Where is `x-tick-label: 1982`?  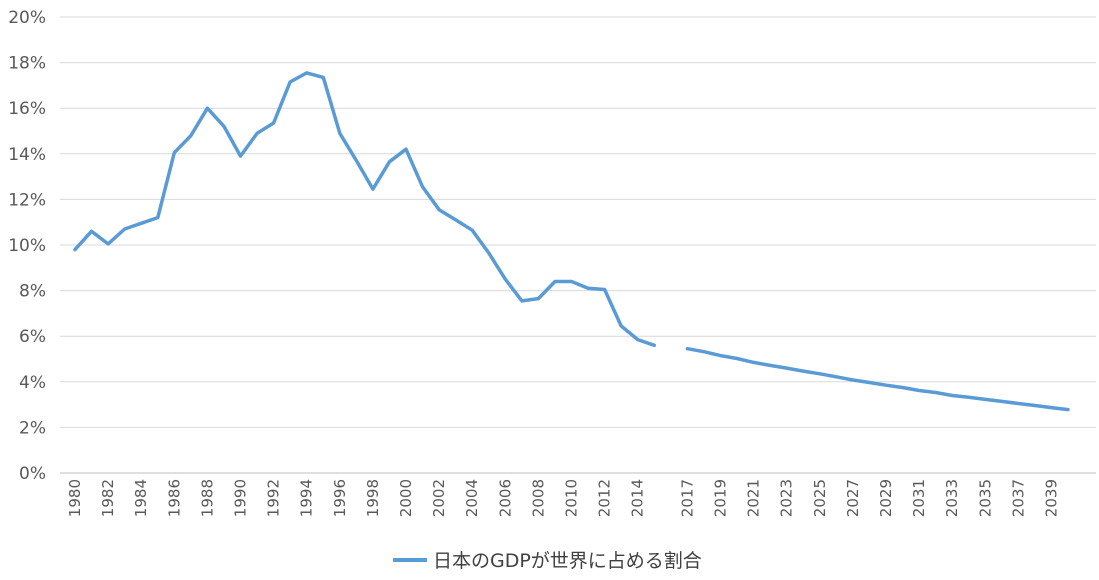 x-tick-label: 1982 is located at coordinates (108, 498).